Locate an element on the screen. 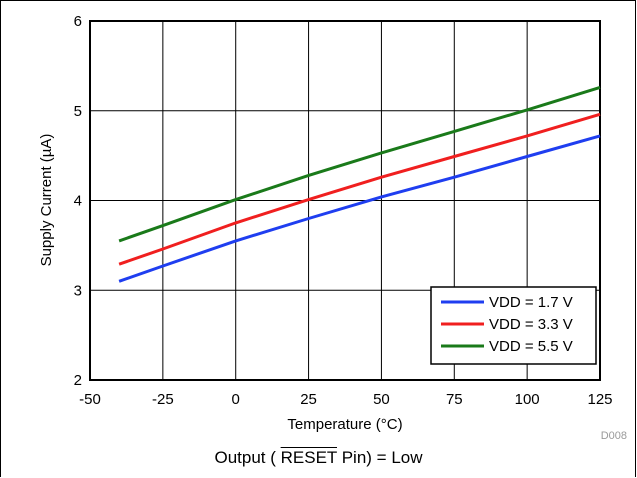  y-tick-label: 3 is located at coordinates (78, 290).